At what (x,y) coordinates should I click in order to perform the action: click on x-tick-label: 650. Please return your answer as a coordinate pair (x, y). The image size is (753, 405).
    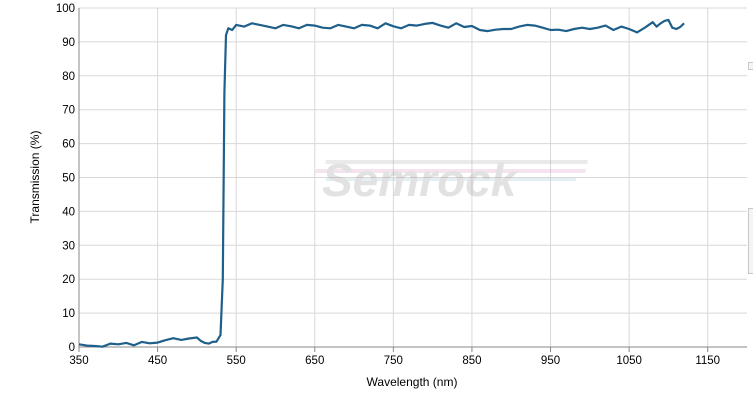
    Looking at the image, I should click on (314, 361).